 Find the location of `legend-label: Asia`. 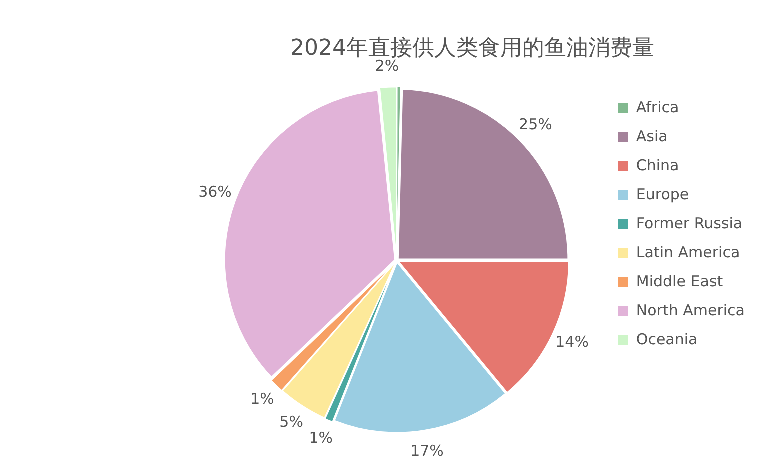

legend-label: Asia is located at coordinates (652, 136).